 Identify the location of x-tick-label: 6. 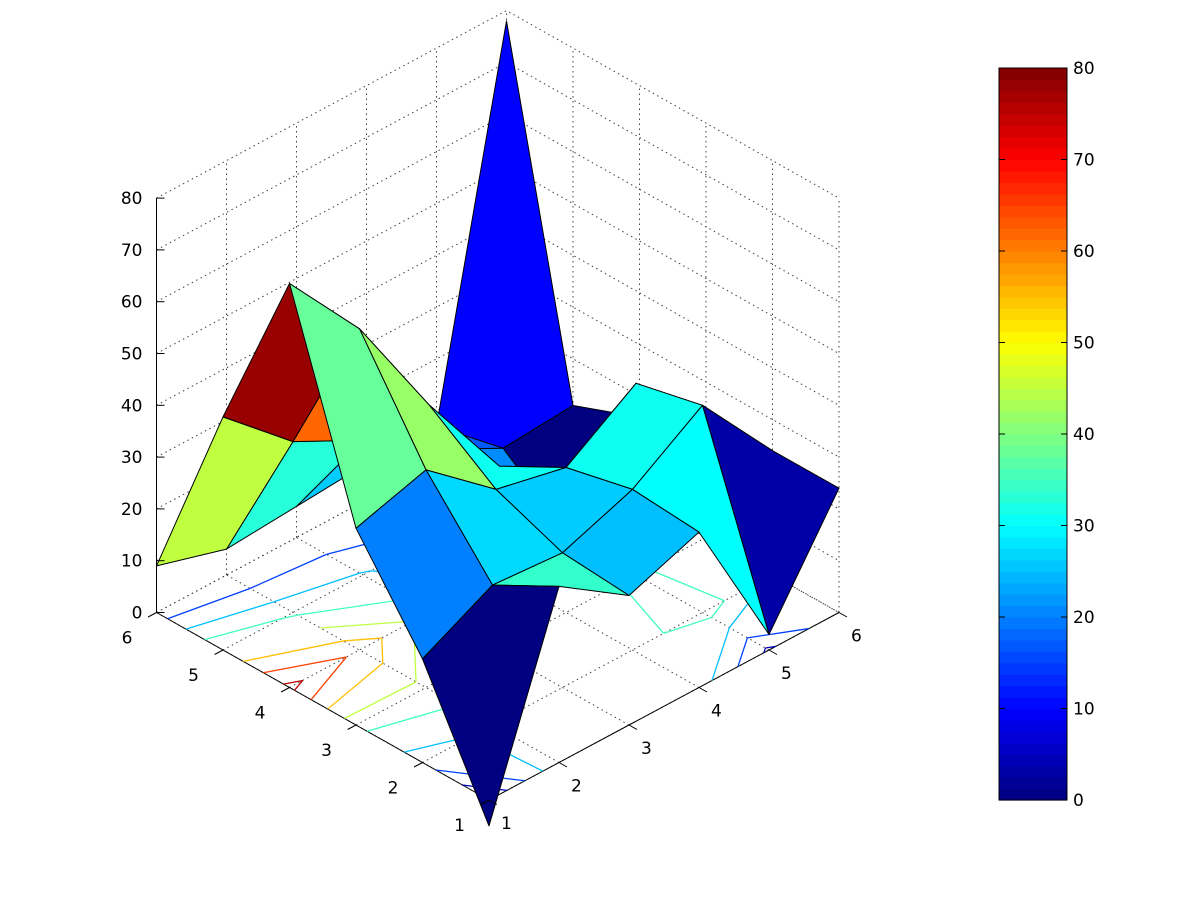
(856, 637).